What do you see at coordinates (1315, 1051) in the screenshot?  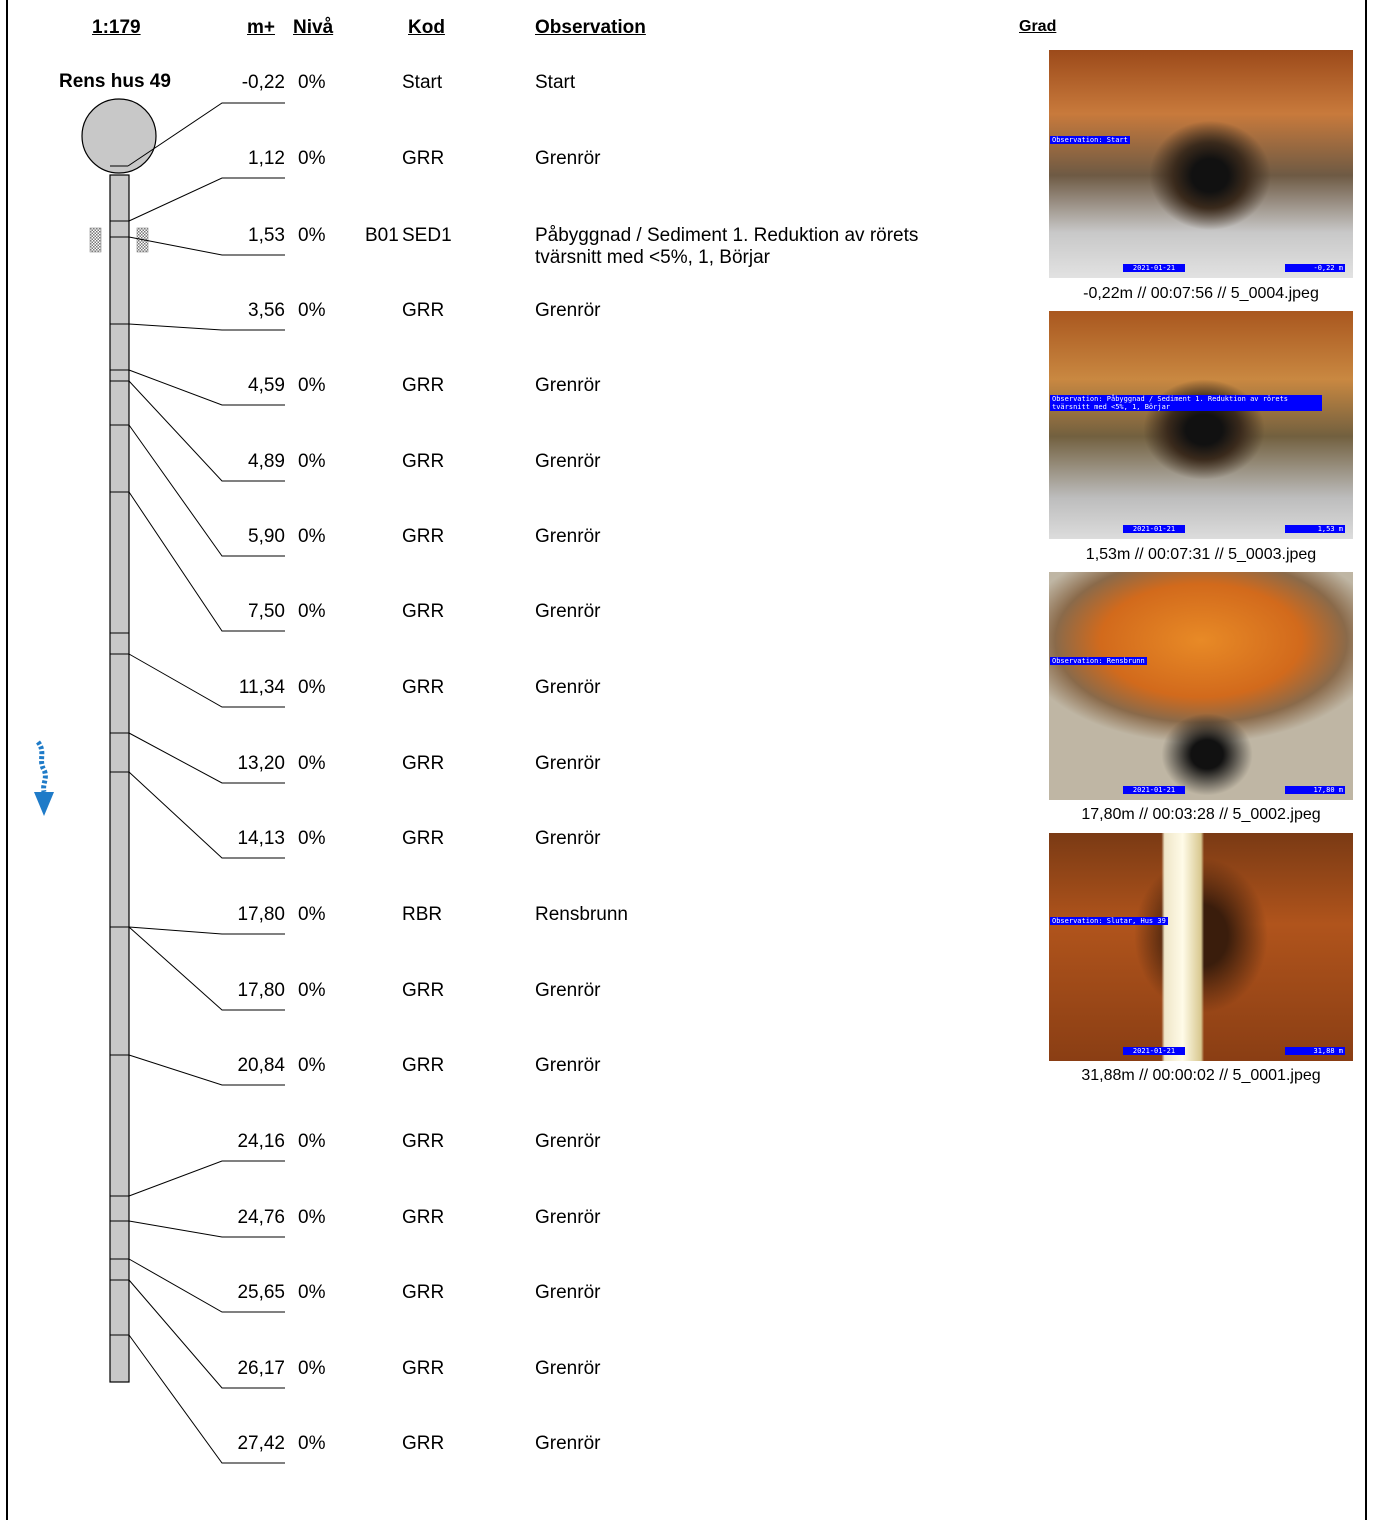 I see `photo-meter: 31,88 m` at bounding box center [1315, 1051].